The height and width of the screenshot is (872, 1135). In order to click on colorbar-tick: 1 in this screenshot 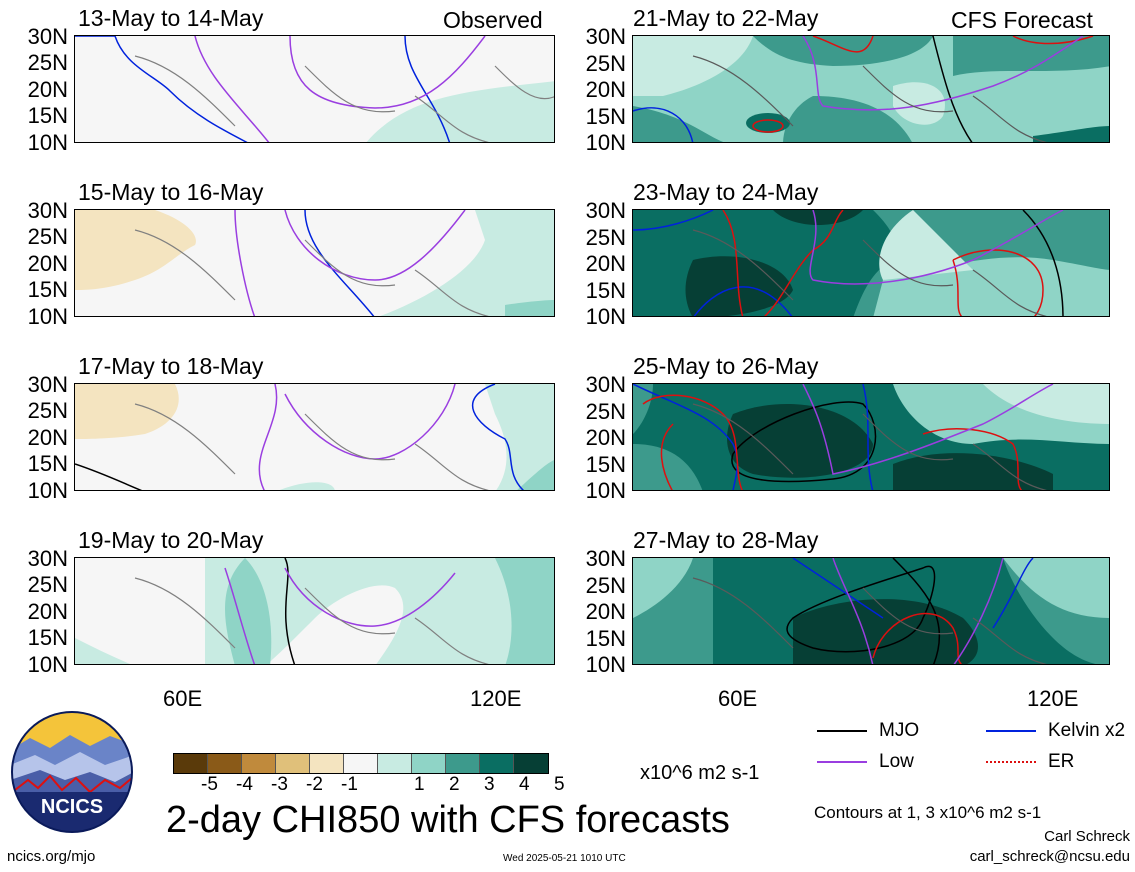, I will do `click(419, 784)`.